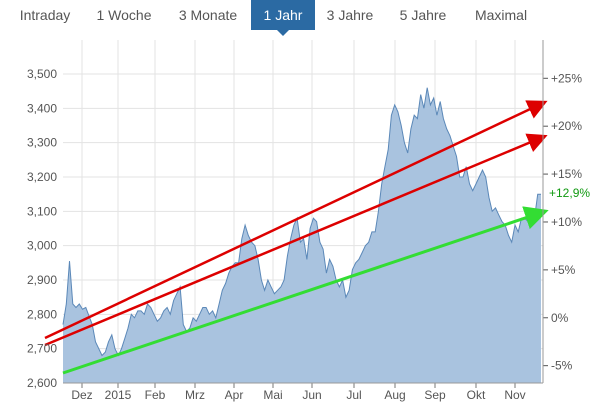 This screenshot has height=411, width=607. What do you see at coordinates (42, 108) in the screenshot?
I see `y-left-tick: 3,400` at bounding box center [42, 108].